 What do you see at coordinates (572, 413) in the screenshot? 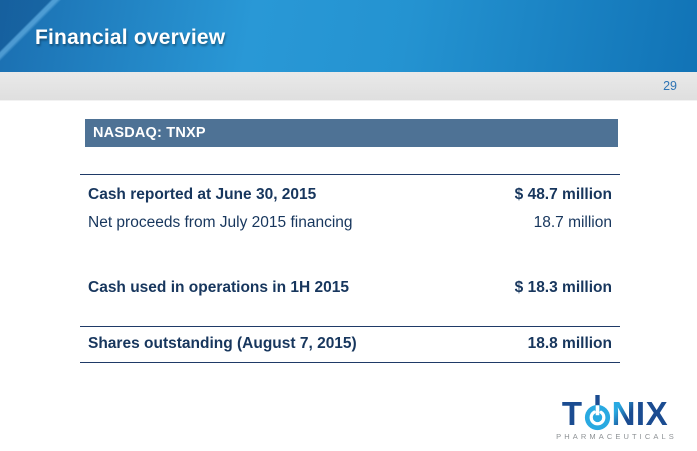
I see `logo-letter-t: T` at bounding box center [572, 413].